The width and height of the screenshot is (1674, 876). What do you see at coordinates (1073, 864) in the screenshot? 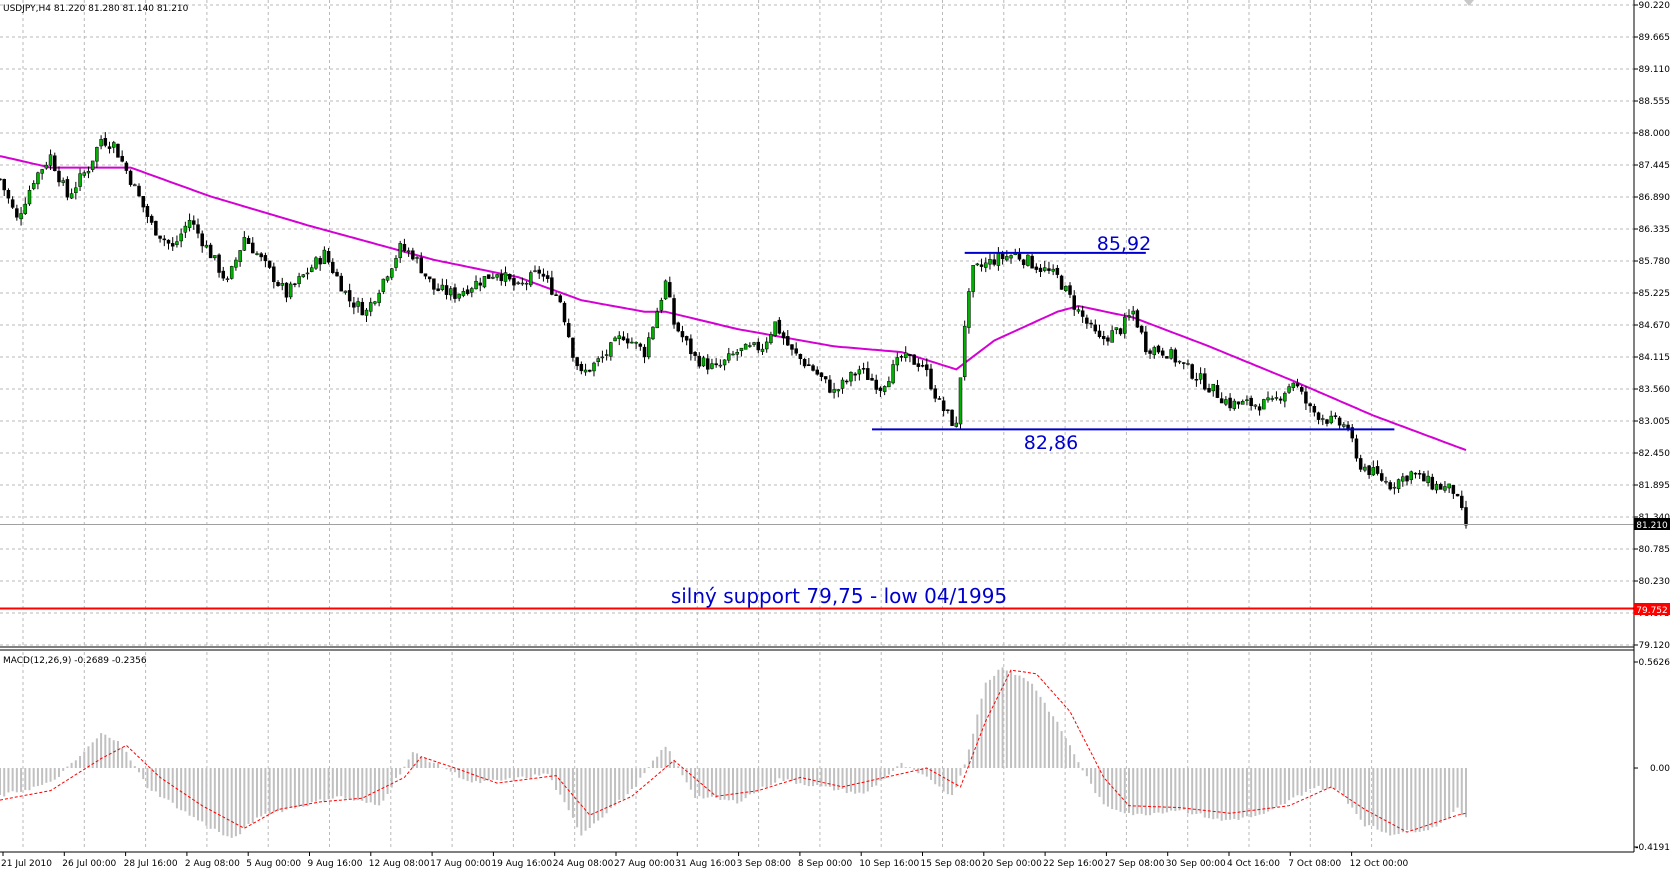
I see `time-tick-label: 22 Sep 16:00` at bounding box center [1073, 864].